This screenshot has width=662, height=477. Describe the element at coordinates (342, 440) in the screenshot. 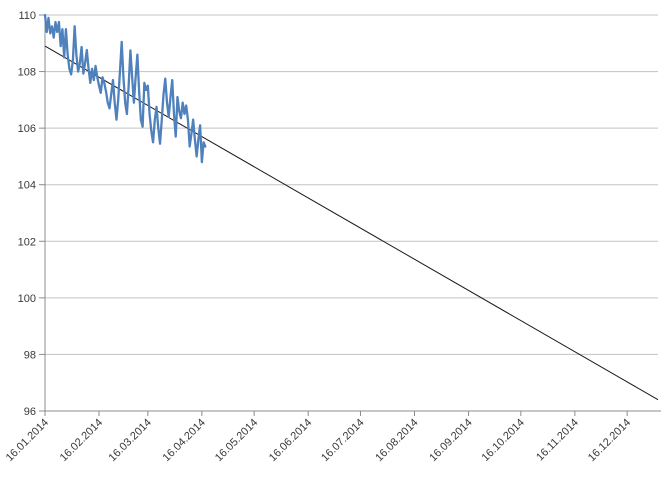

I see `x-tick-label: 16.07.2014` at that location.